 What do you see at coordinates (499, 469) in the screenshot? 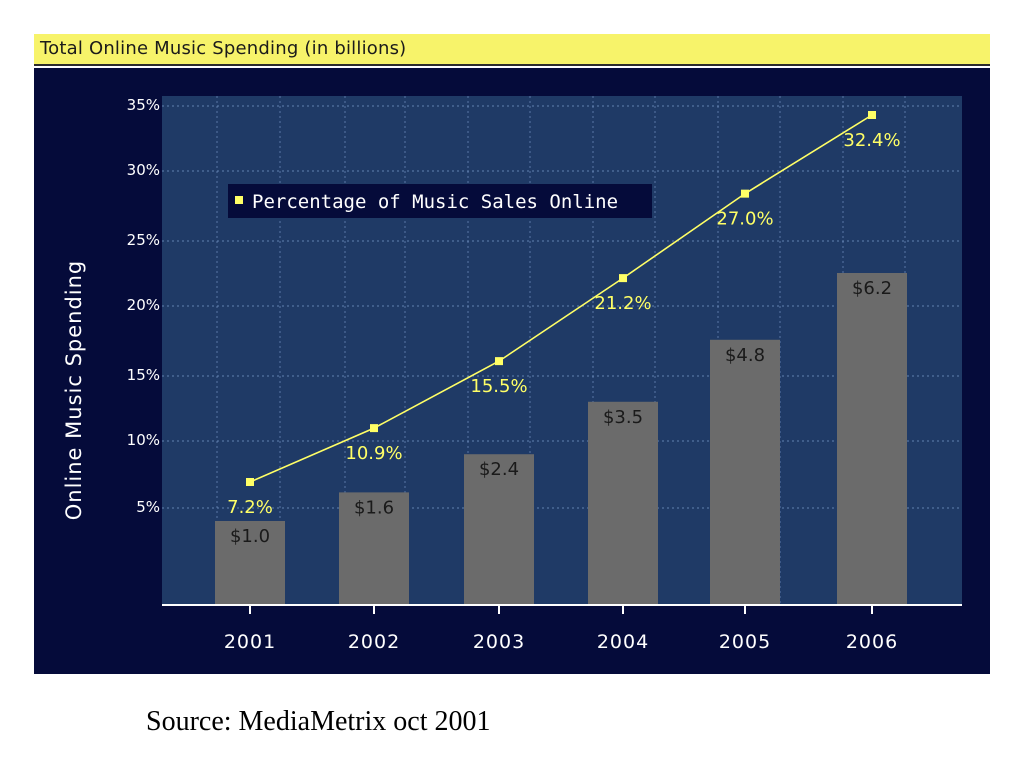
I see `bar-value-label-2003: $2.4` at bounding box center [499, 469].